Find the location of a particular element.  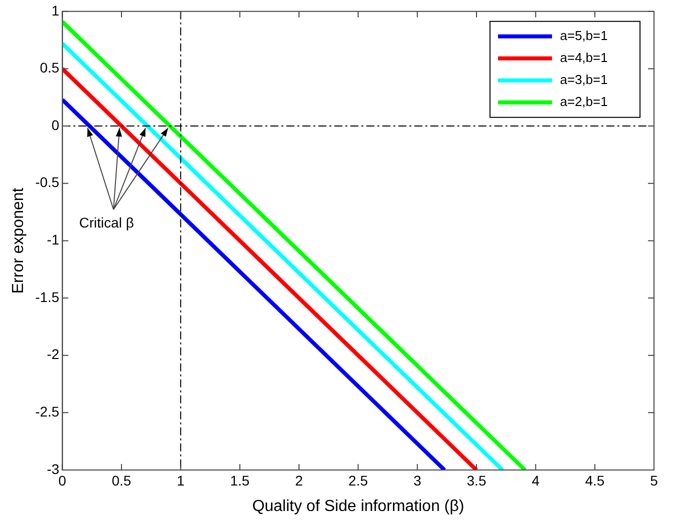

y-tick-label: 0.5 is located at coordinates (50, 68).